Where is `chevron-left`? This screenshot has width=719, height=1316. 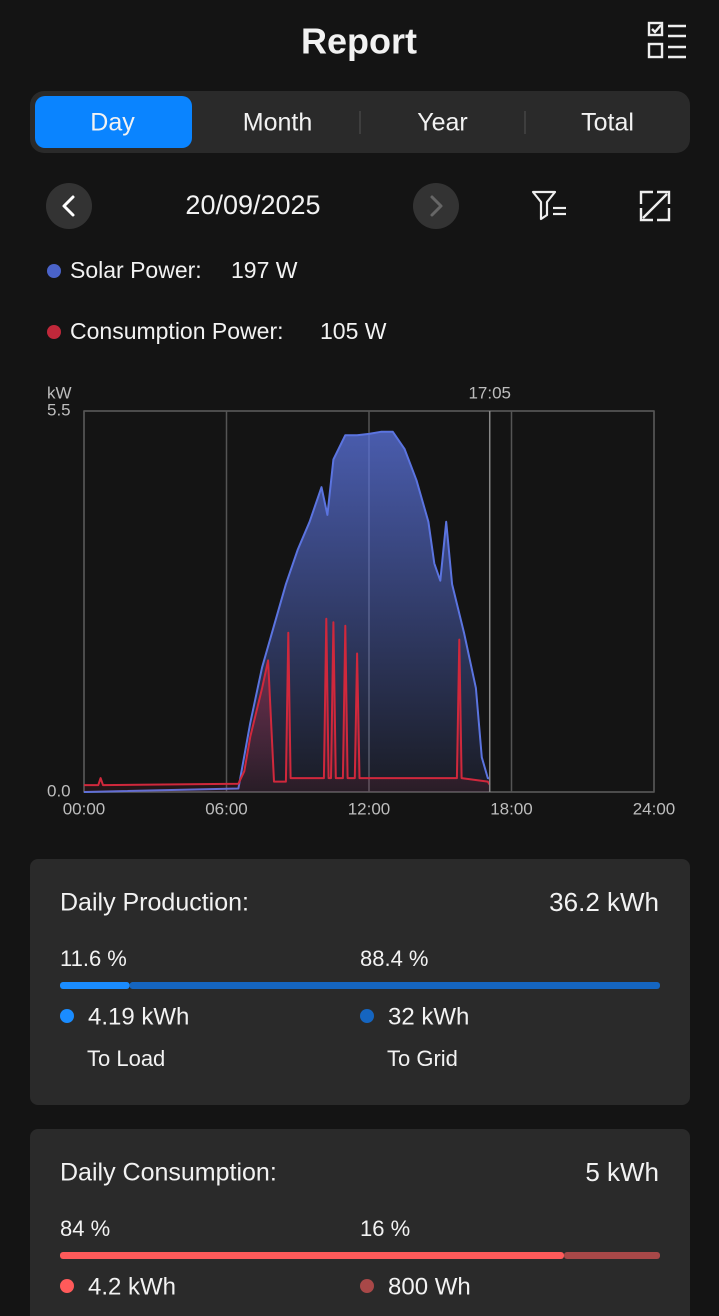 chevron-left is located at coordinates (68, 206).